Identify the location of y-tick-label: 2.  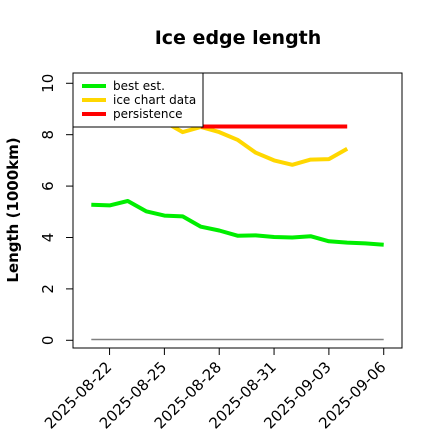
(48, 289).